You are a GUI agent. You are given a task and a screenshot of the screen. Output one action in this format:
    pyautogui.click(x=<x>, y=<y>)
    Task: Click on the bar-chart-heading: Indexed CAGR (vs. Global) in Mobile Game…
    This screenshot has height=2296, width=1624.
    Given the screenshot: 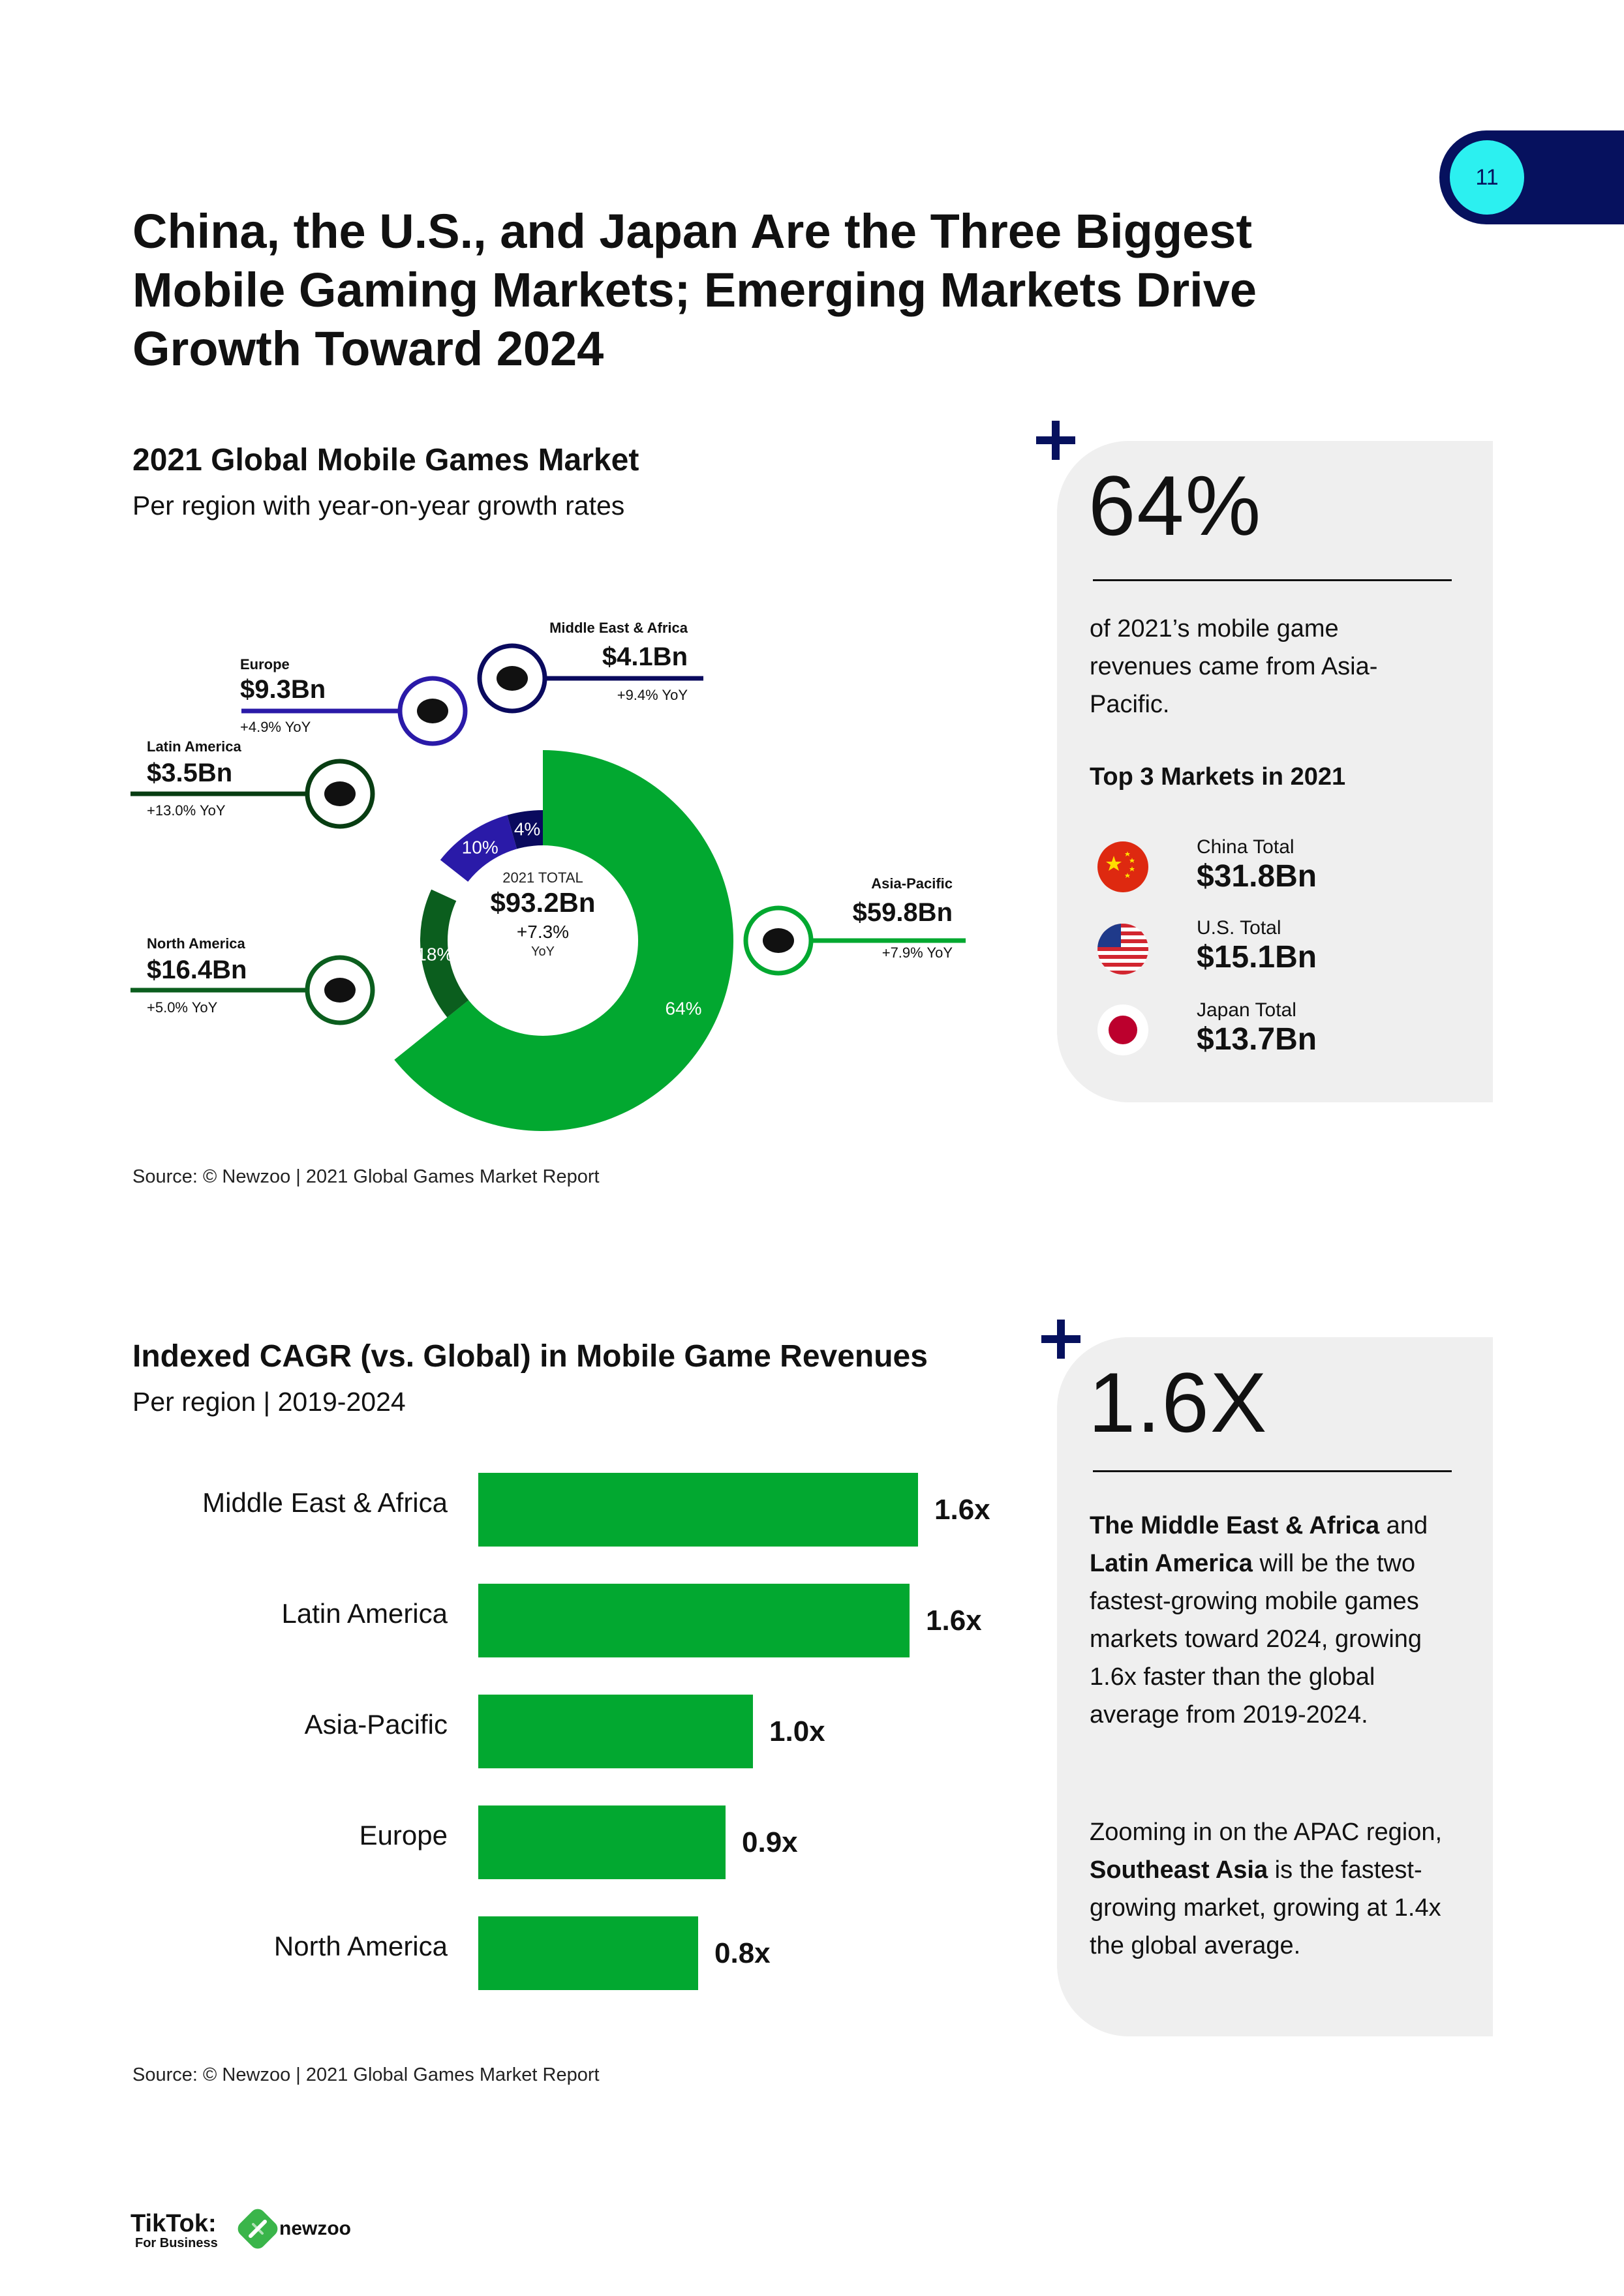 What is the action you would take?
    pyautogui.click(x=530, y=1356)
    